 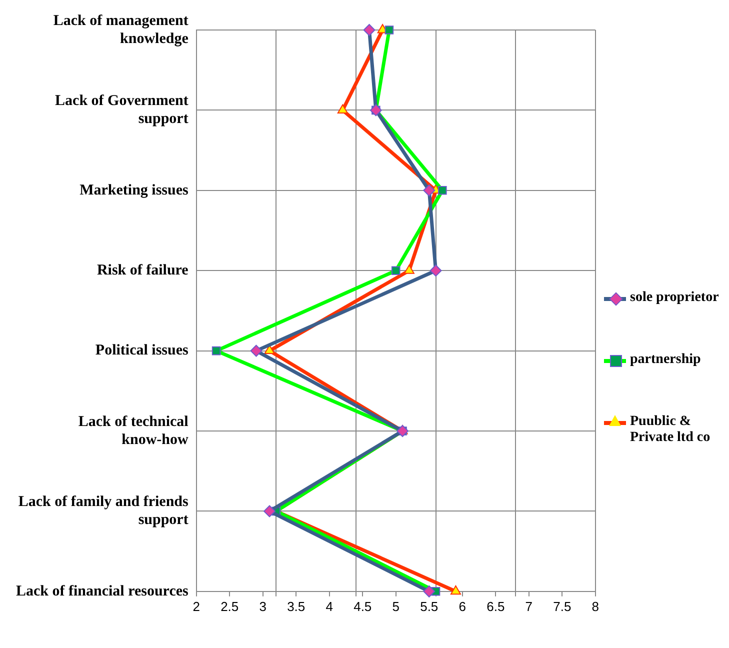 What do you see at coordinates (595, 606) in the screenshot?
I see `x-tick-label: 8` at bounding box center [595, 606].